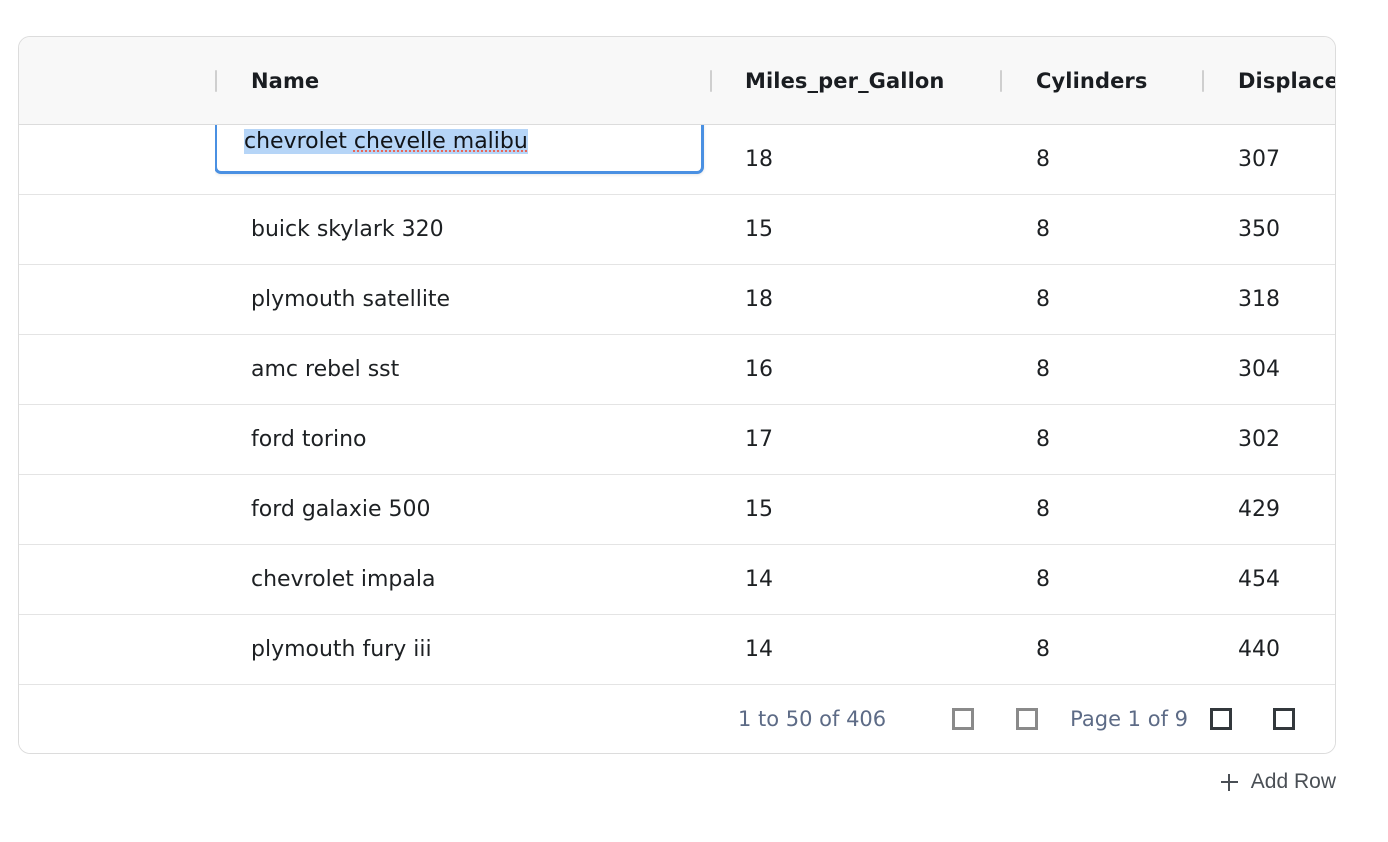  Describe the element at coordinates (1259, 579) in the screenshot. I see `cell-displacement: 454` at that location.